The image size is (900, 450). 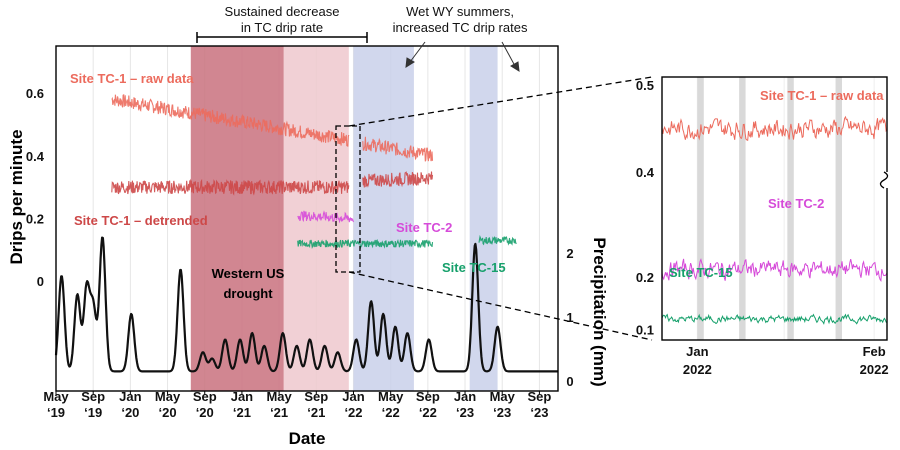 I want to click on zoom-connector-top, so click(x=500, y=101).